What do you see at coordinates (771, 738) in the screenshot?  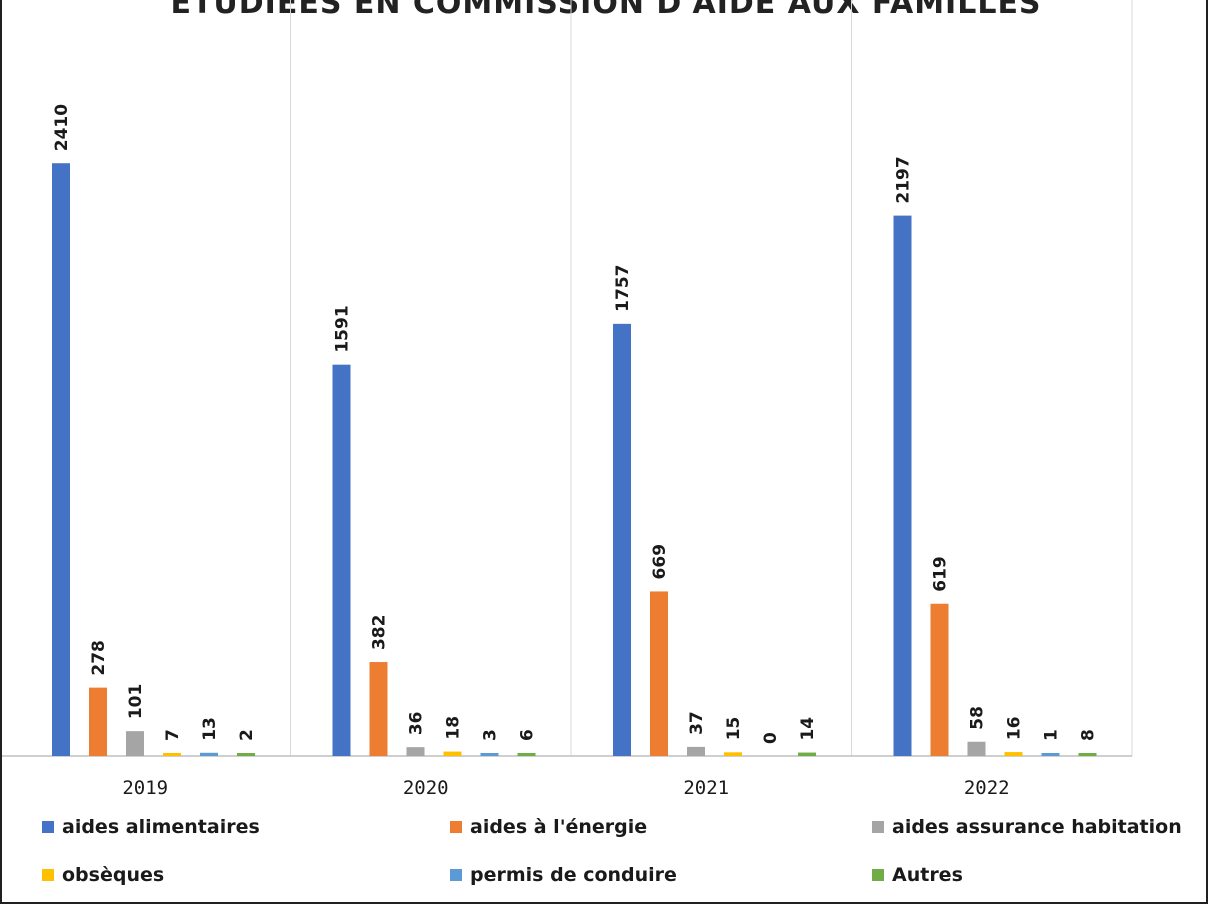 I see `data-label: 0` at bounding box center [771, 738].